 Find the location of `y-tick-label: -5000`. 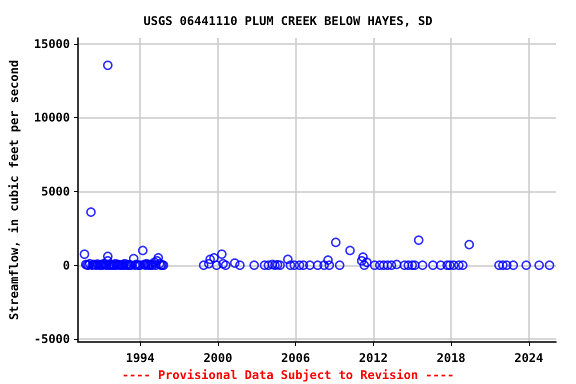

y-tick-label: -5000 is located at coordinates (52, 339).